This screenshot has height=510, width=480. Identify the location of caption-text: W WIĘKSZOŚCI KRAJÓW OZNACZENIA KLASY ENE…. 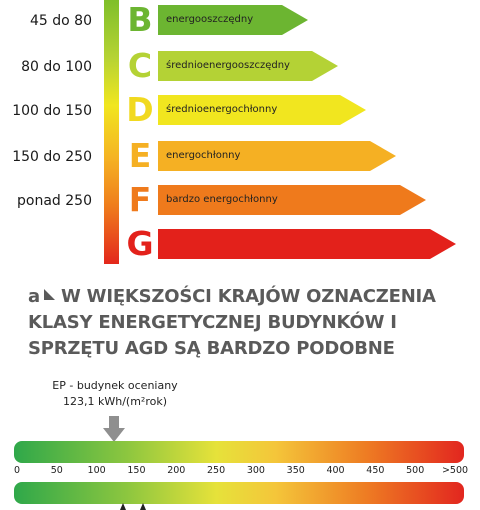
(232, 322).